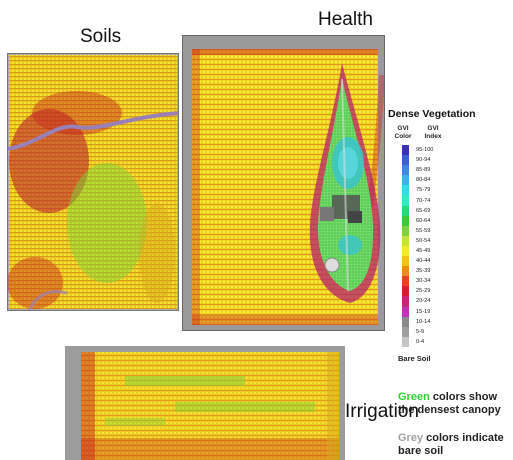  What do you see at coordinates (382, 411) in the screenshot?
I see `irrigation-title: Irrigation` at bounding box center [382, 411].